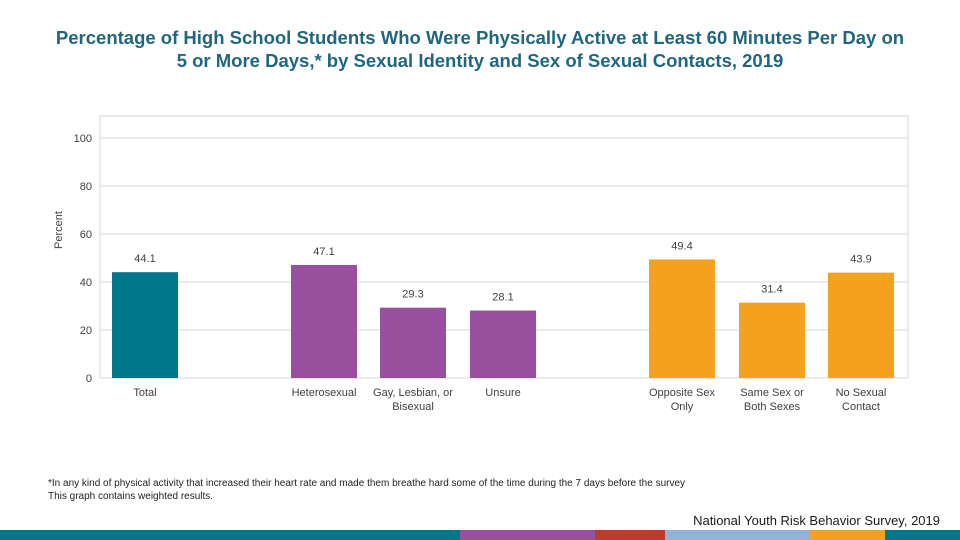  Describe the element at coordinates (144, 259) in the screenshot. I see `data-label-total: 44.1` at that location.